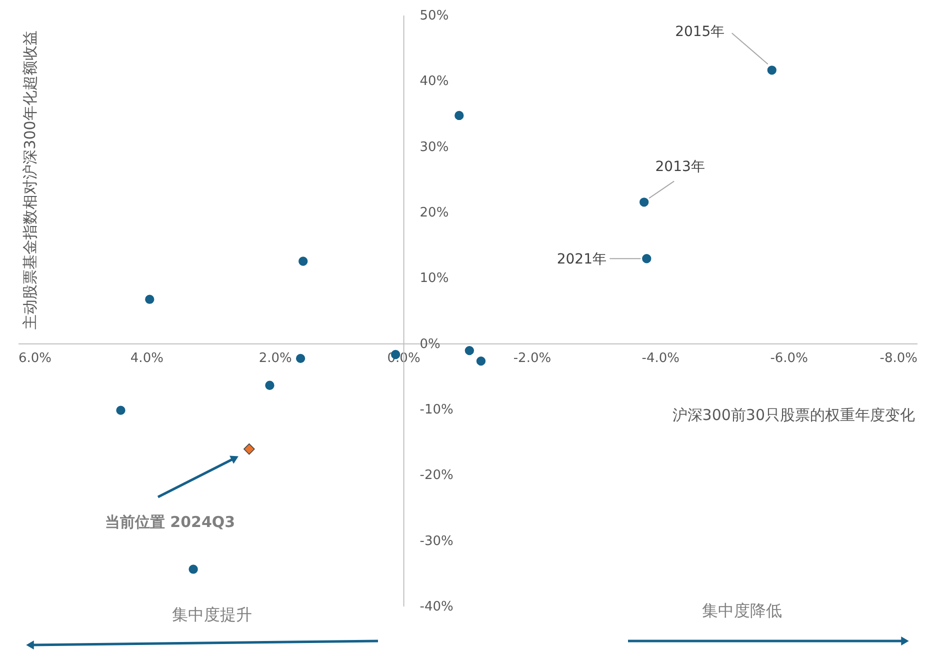  What do you see at coordinates (581, 260) in the screenshot?
I see `annotation: 2021年` at bounding box center [581, 260].